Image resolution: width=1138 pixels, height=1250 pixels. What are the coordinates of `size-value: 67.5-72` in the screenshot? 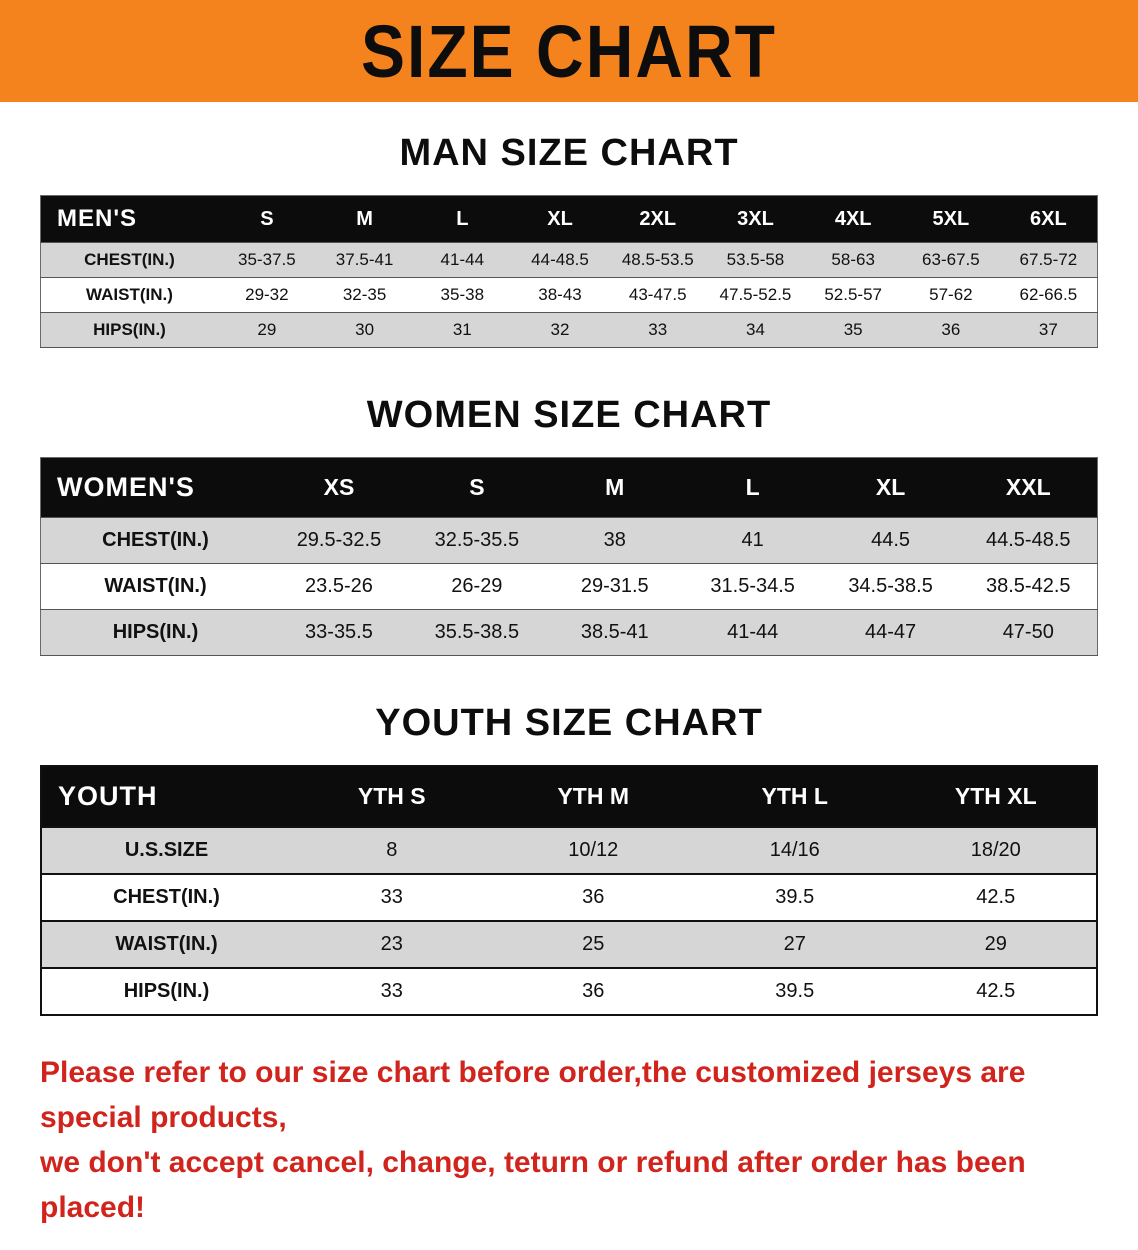 It's located at (1048, 259).